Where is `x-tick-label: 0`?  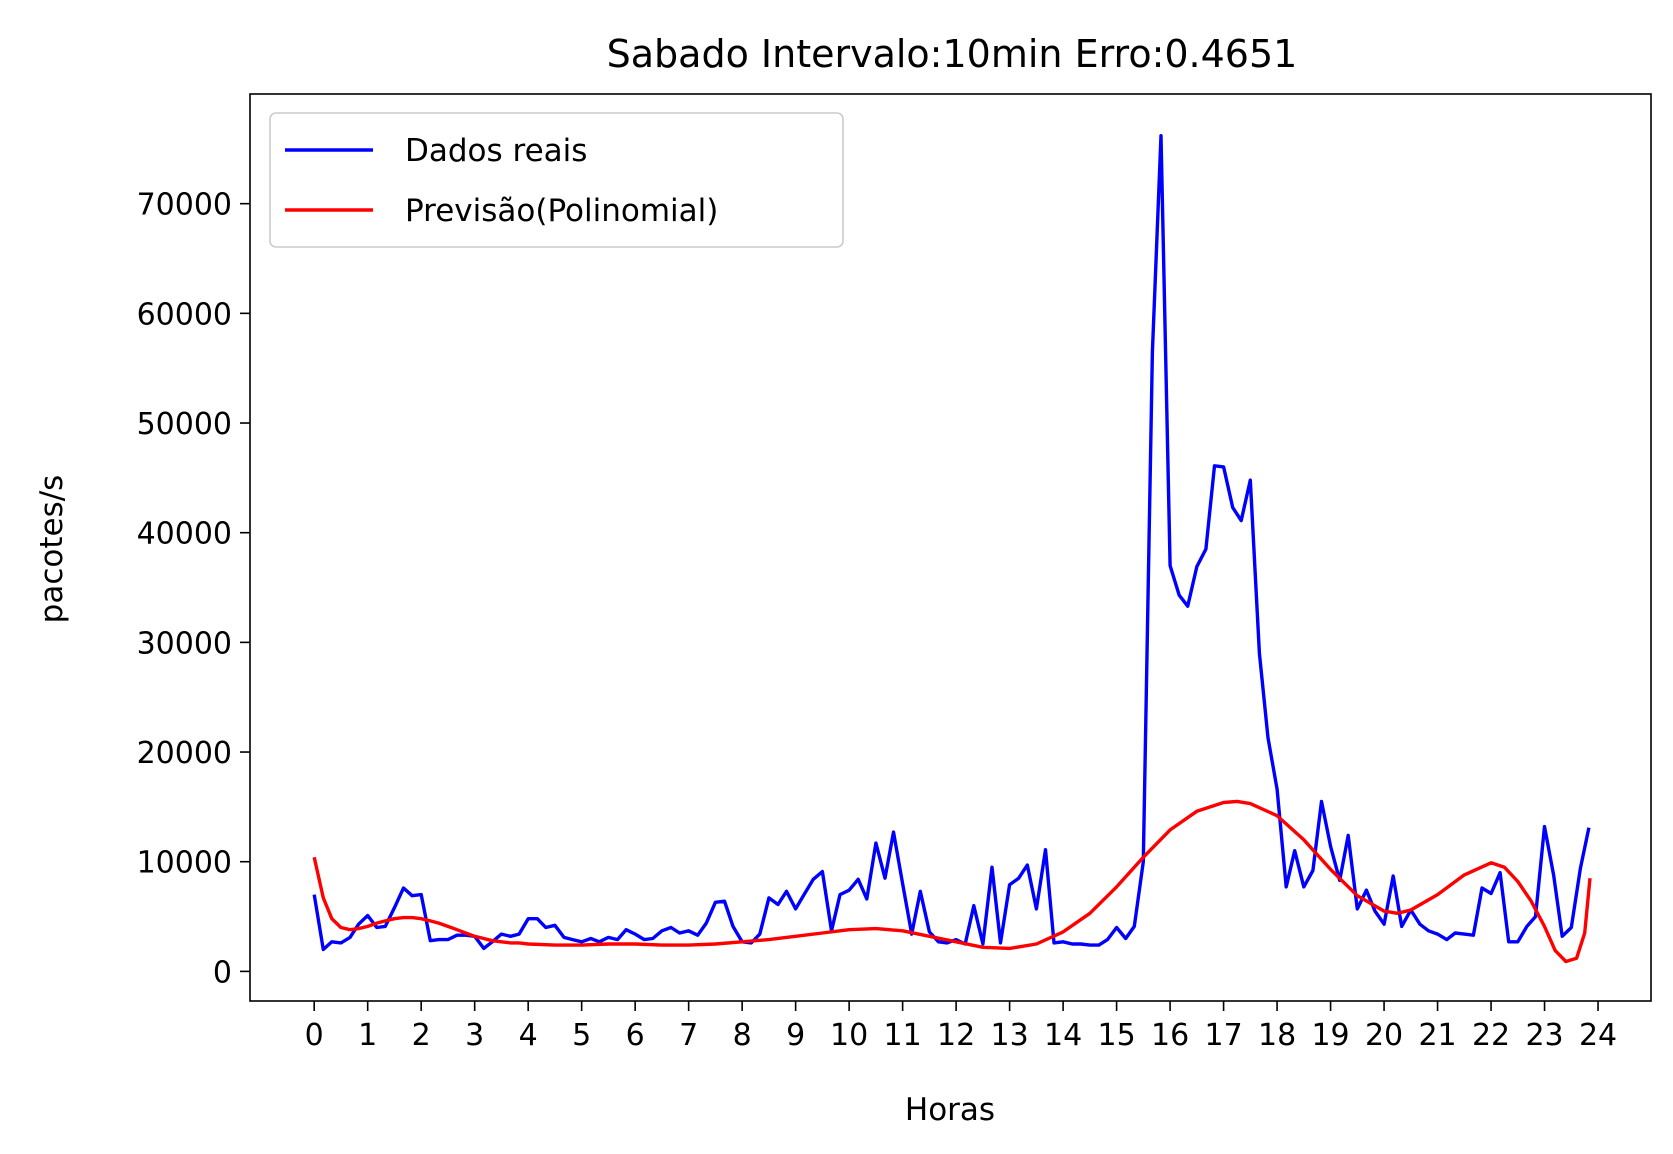
x-tick-label: 0 is located at coordinates (314, 1035).